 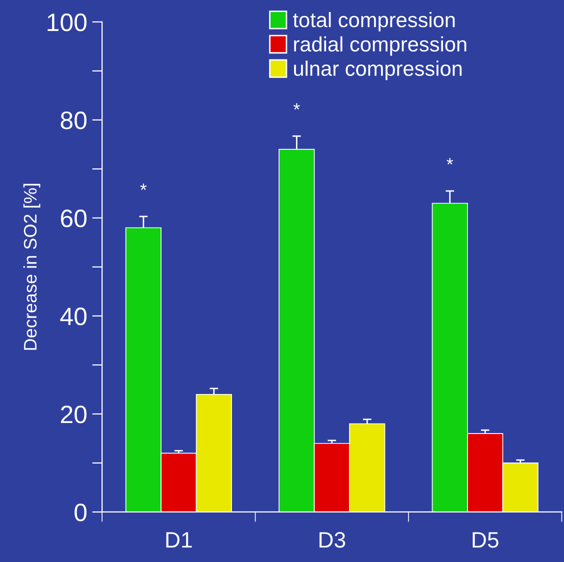 I want to click on y-tick-label: 100, so click(x=67, y=23).